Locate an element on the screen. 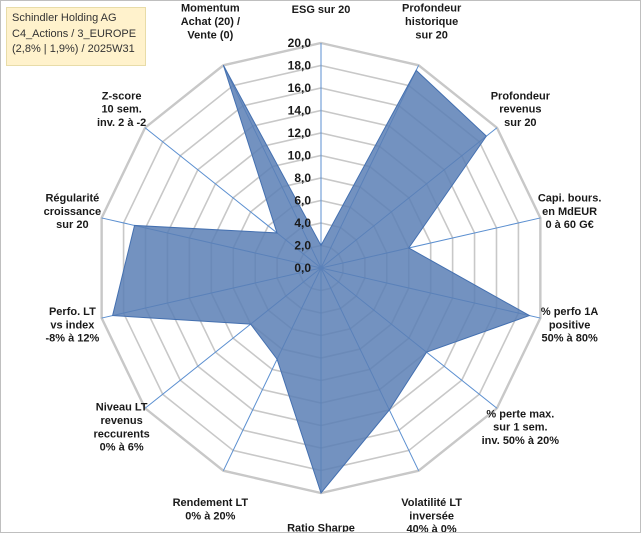 The width and height of the screenshot is (641, 533). axis-label-line: Note is located at coordinates (321, 2).